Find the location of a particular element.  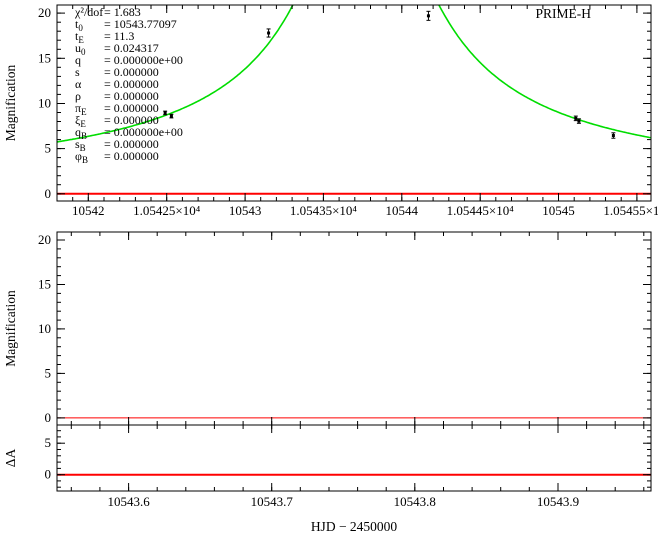

fit-parameter-label: t0 is located at coordinates (79, 25).